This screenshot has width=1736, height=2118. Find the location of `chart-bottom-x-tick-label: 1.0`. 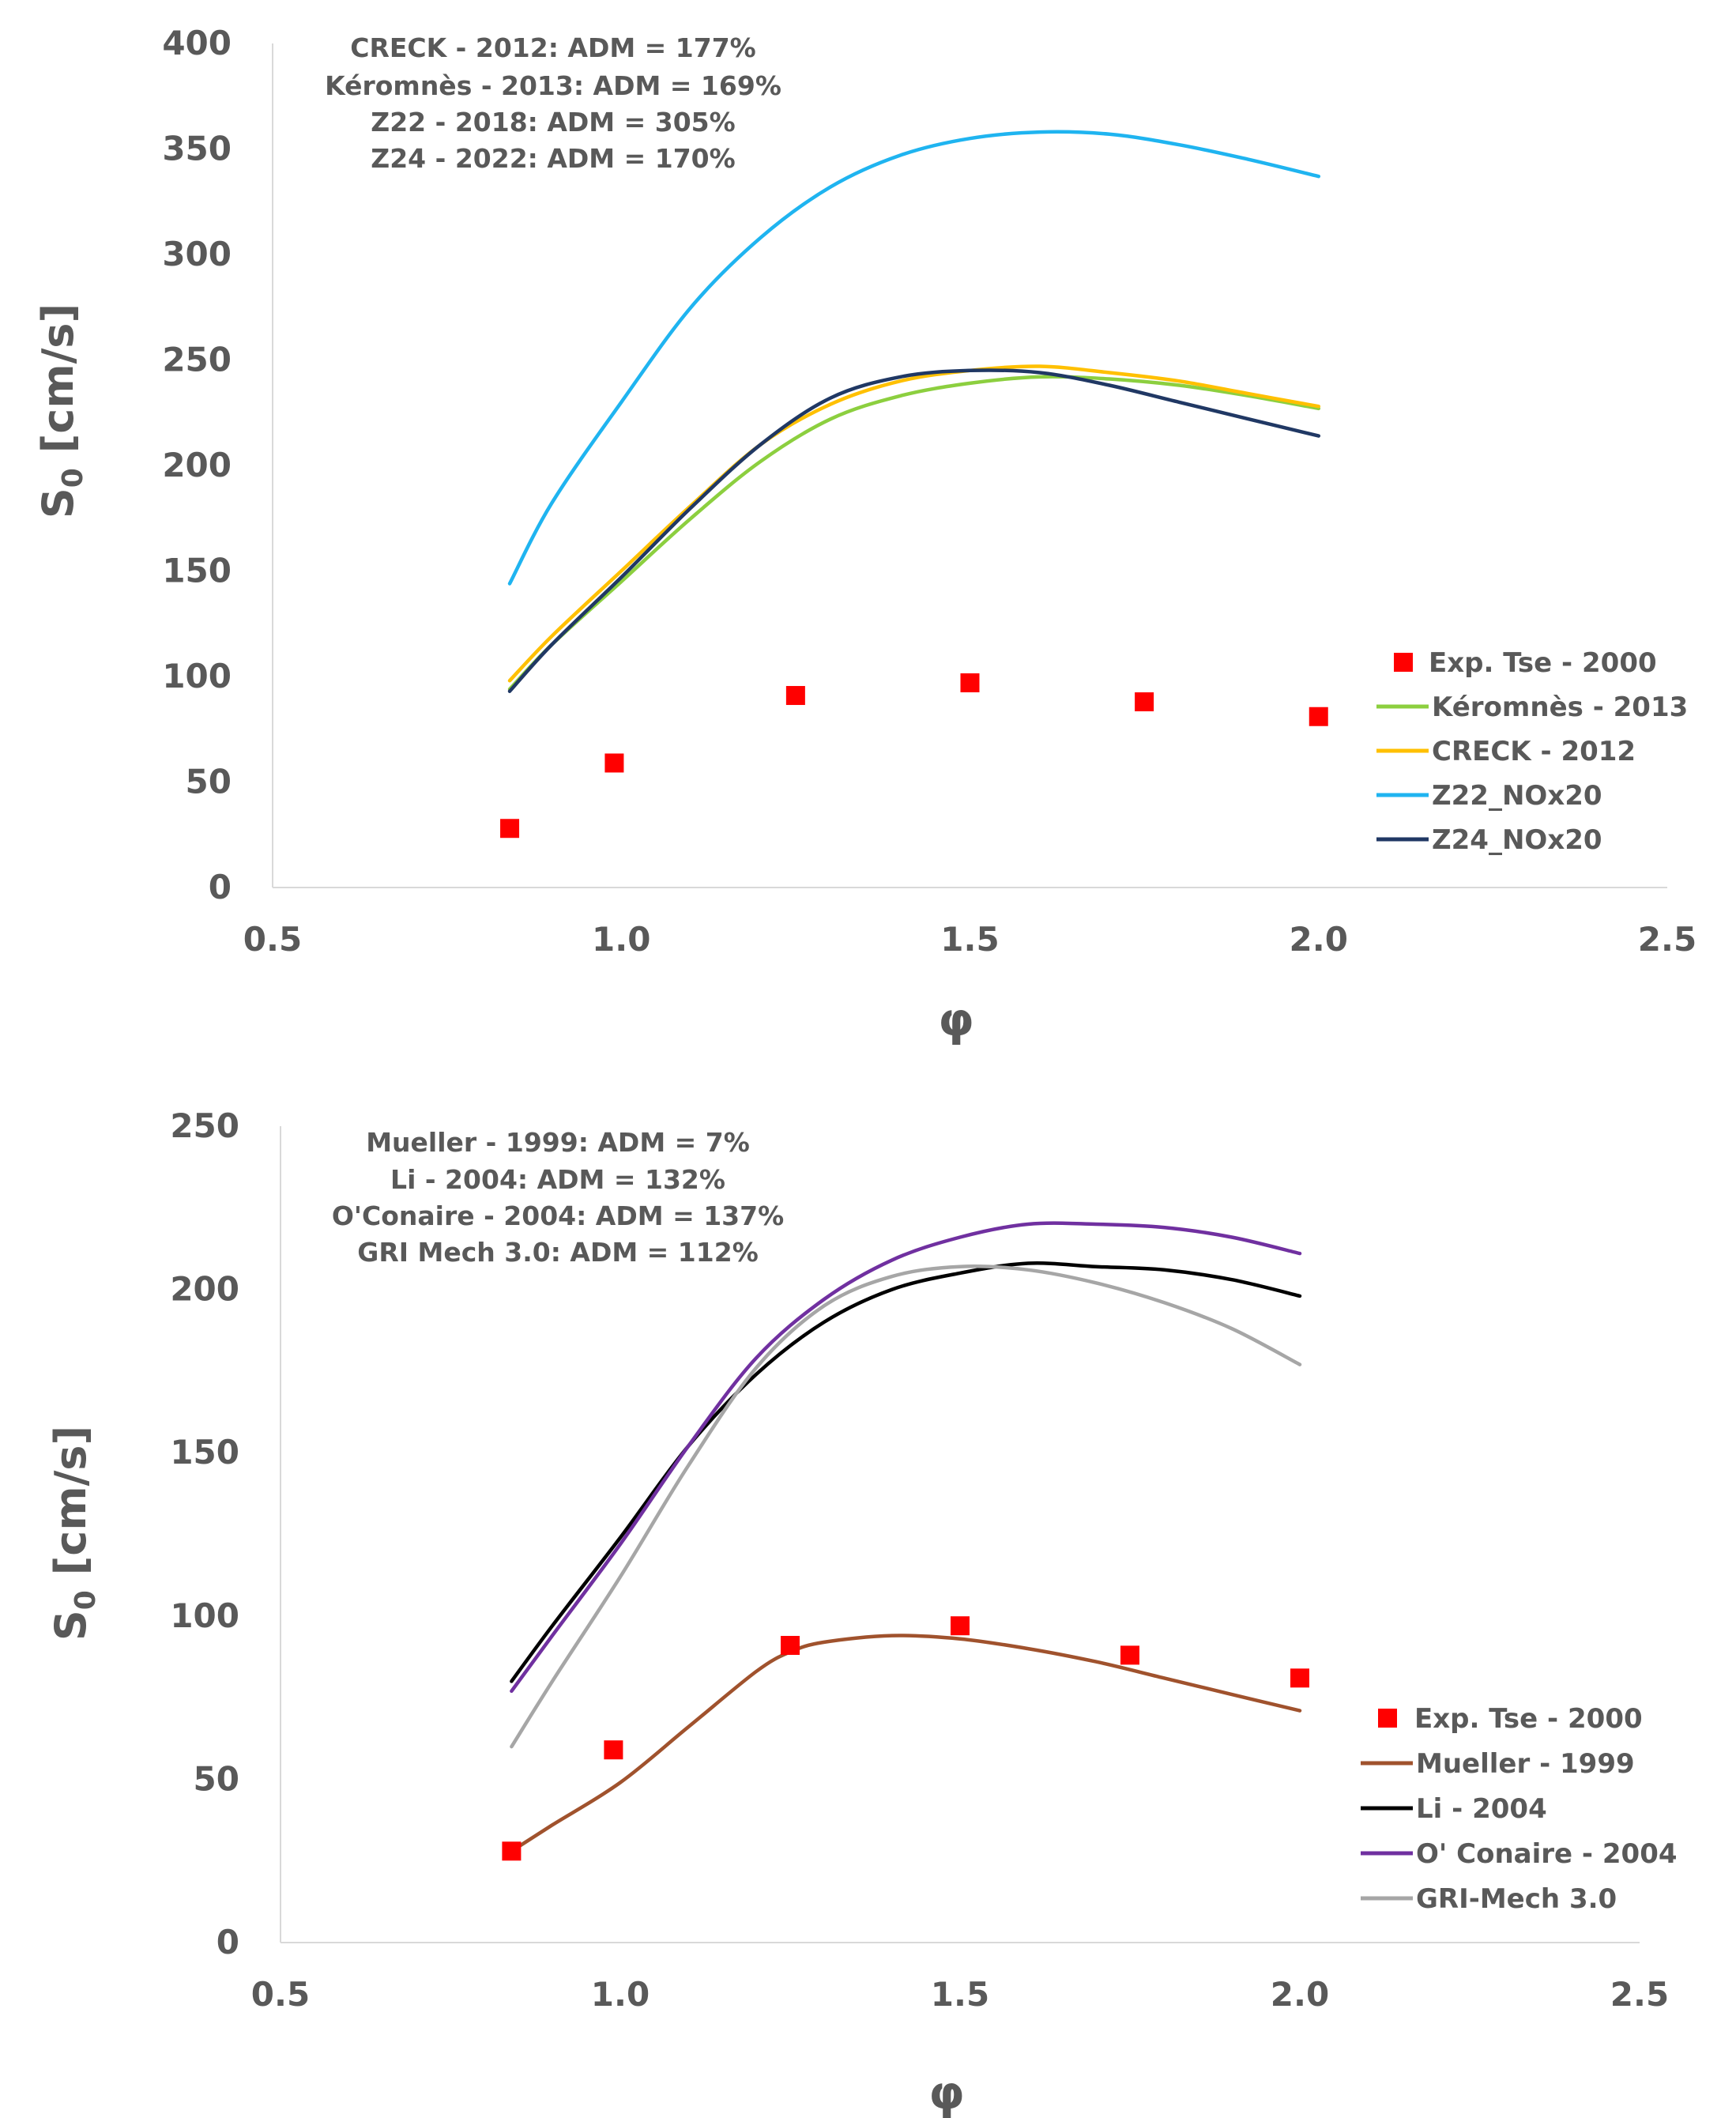

chart-bottom-x-tick-label: 1.0 is located at coordinates (620, 1994).